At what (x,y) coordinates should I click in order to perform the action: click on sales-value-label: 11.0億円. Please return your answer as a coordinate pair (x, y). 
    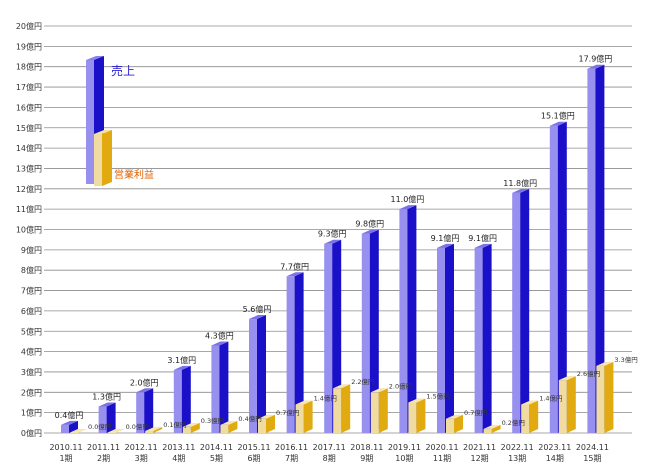
    Looking at the image, I should click on (407, 199).